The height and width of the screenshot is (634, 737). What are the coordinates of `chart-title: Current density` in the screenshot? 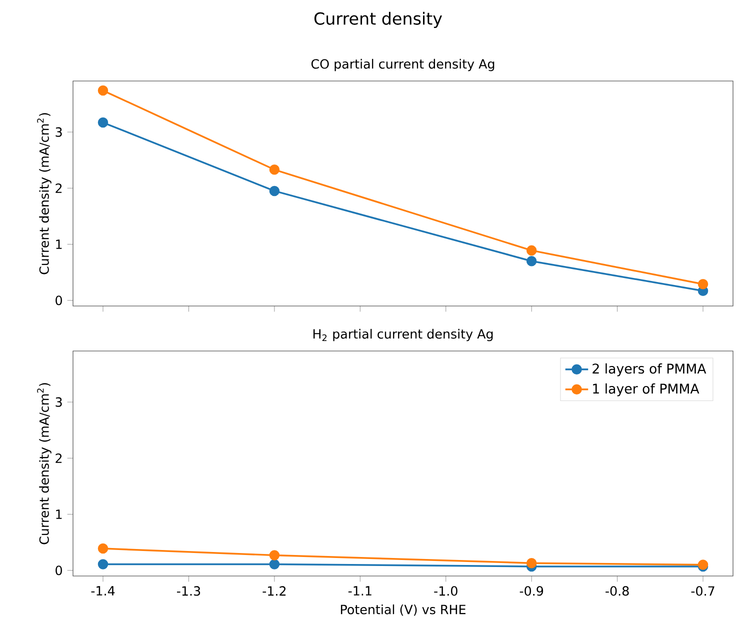 It's located at (378, 20).